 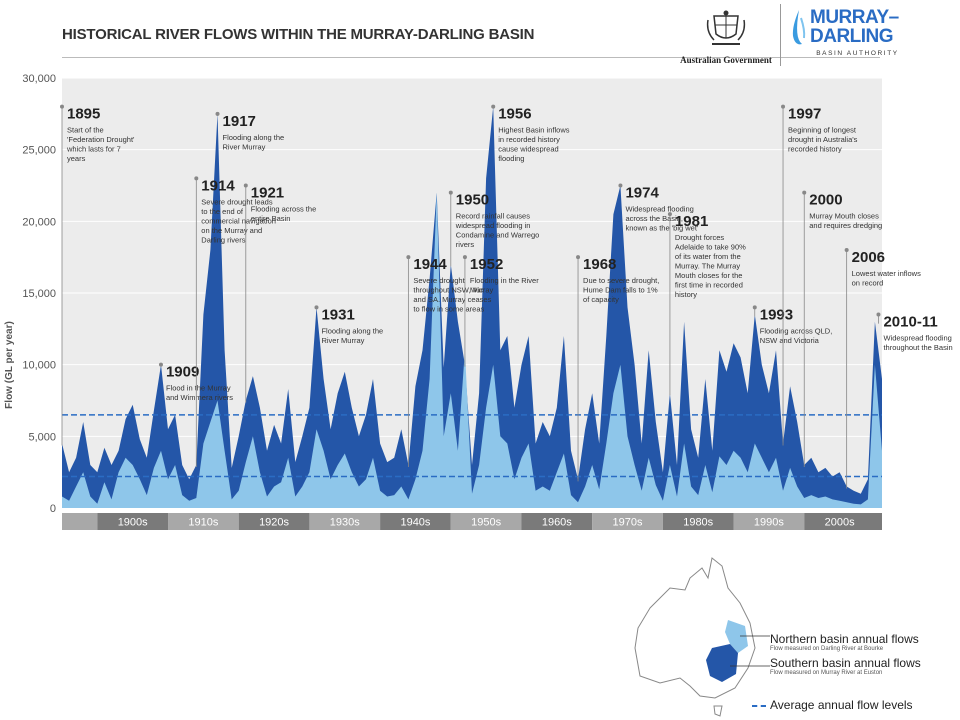 I want to click on water-drop-icon, so click(x=799, y=27).